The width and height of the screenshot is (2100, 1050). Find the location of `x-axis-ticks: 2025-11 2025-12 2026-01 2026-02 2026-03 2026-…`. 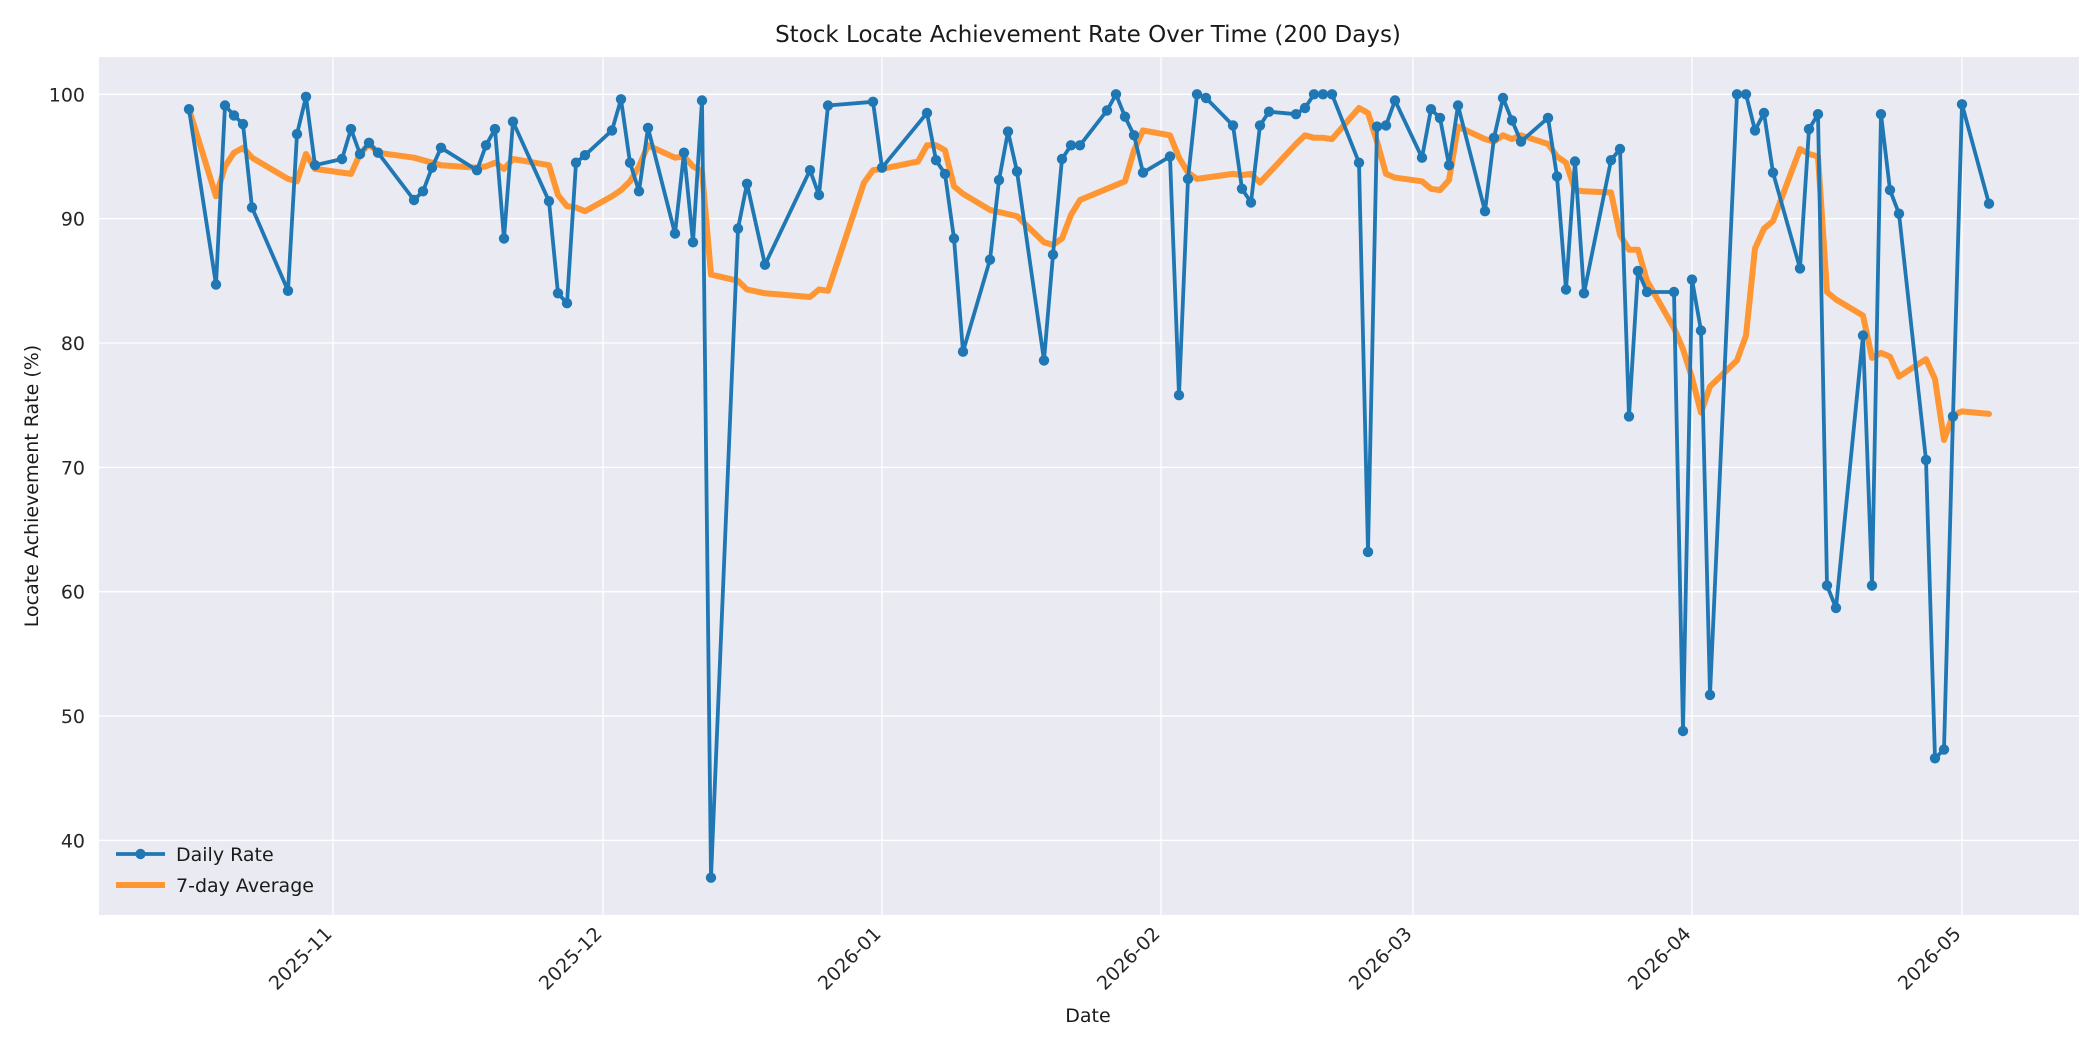

x-axis-ticks: 2025-11 2025-12 2026-01 2026-02 2026-03 2026-… is located at coordinates (1115, 959).